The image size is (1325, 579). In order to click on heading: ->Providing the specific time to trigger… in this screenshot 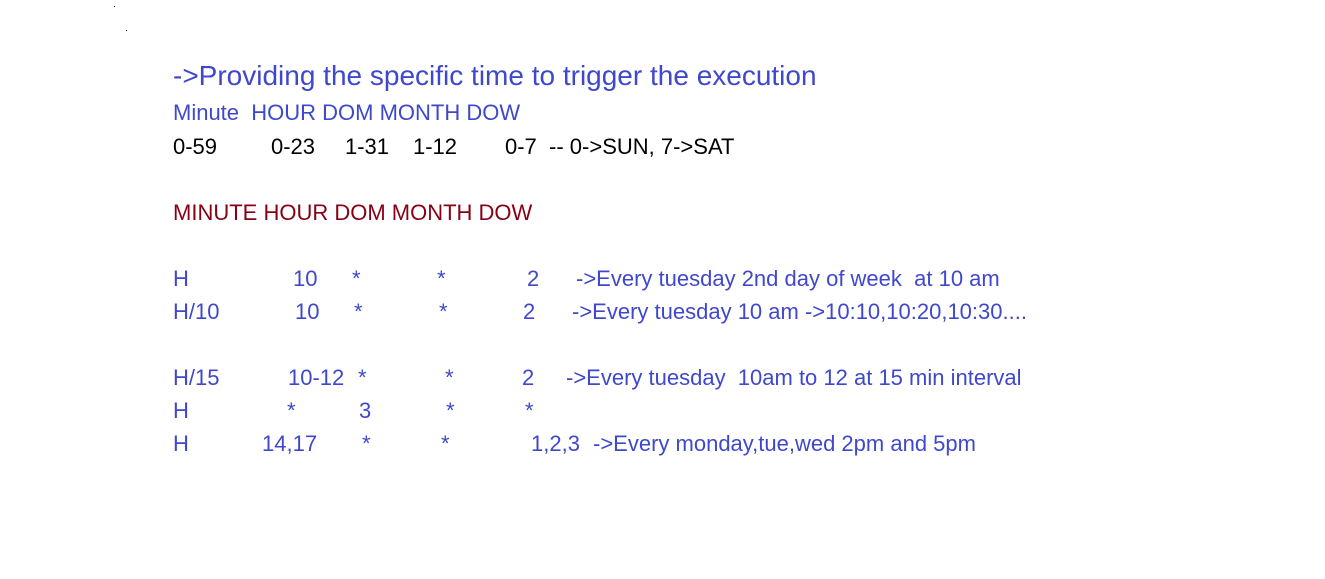, I will do `click(495, 75)`.